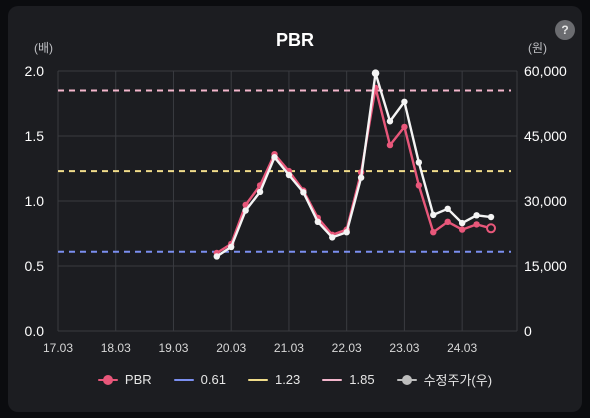 Image resolution: width=590 pixels, height=418 pixels. Describe the element at coordinates (116, 348) in the screenshot. I see `x-tick-label: 18.03` at that location.